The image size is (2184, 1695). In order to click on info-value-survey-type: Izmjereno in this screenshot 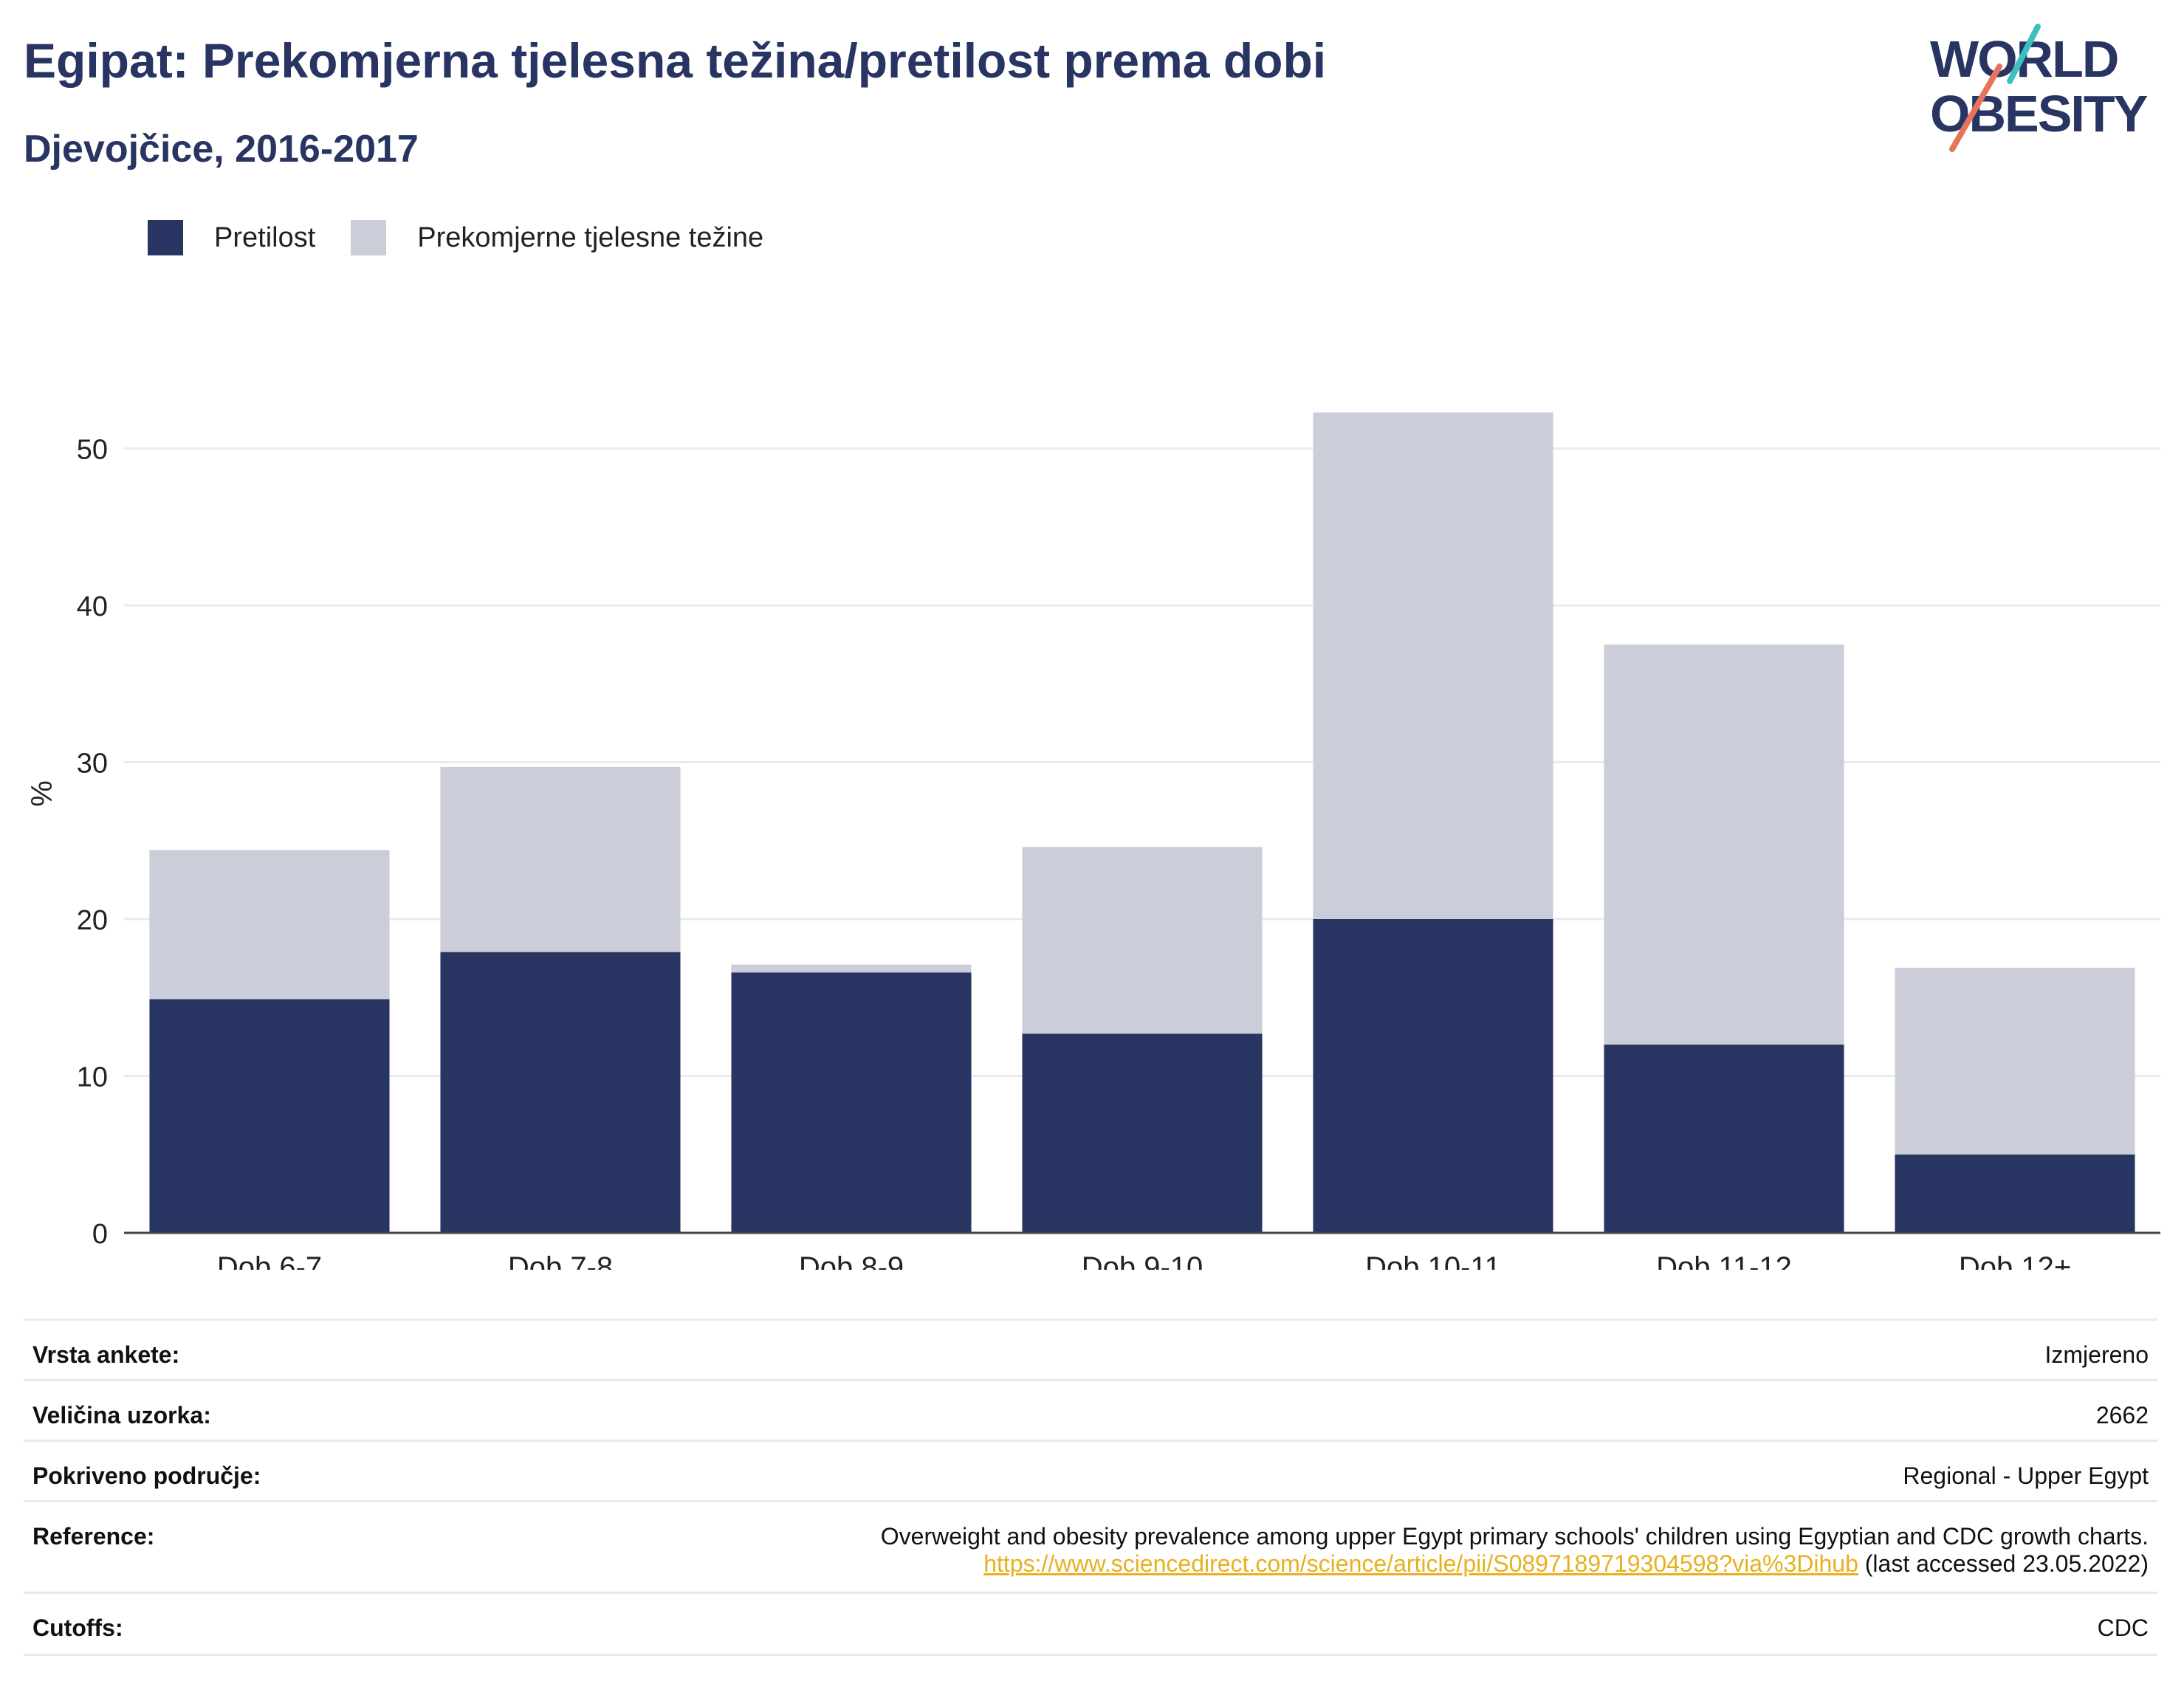, I will do `click(2097, 1354)`.